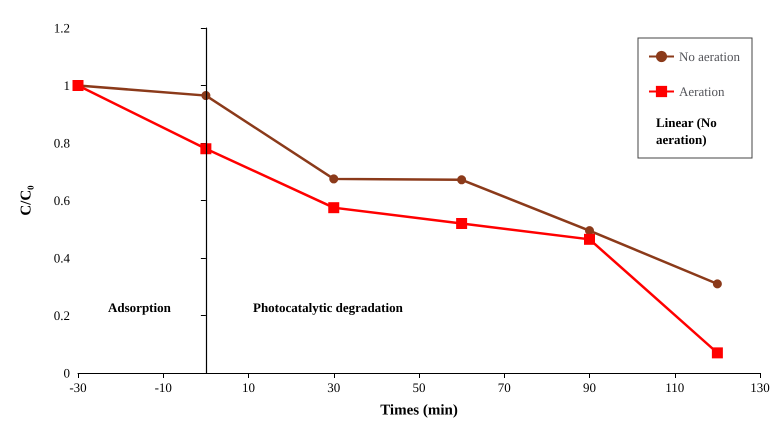  Describe the element at coordinates (67, 85) in the screenshot. I see `y-tick-label: 1` at that location.